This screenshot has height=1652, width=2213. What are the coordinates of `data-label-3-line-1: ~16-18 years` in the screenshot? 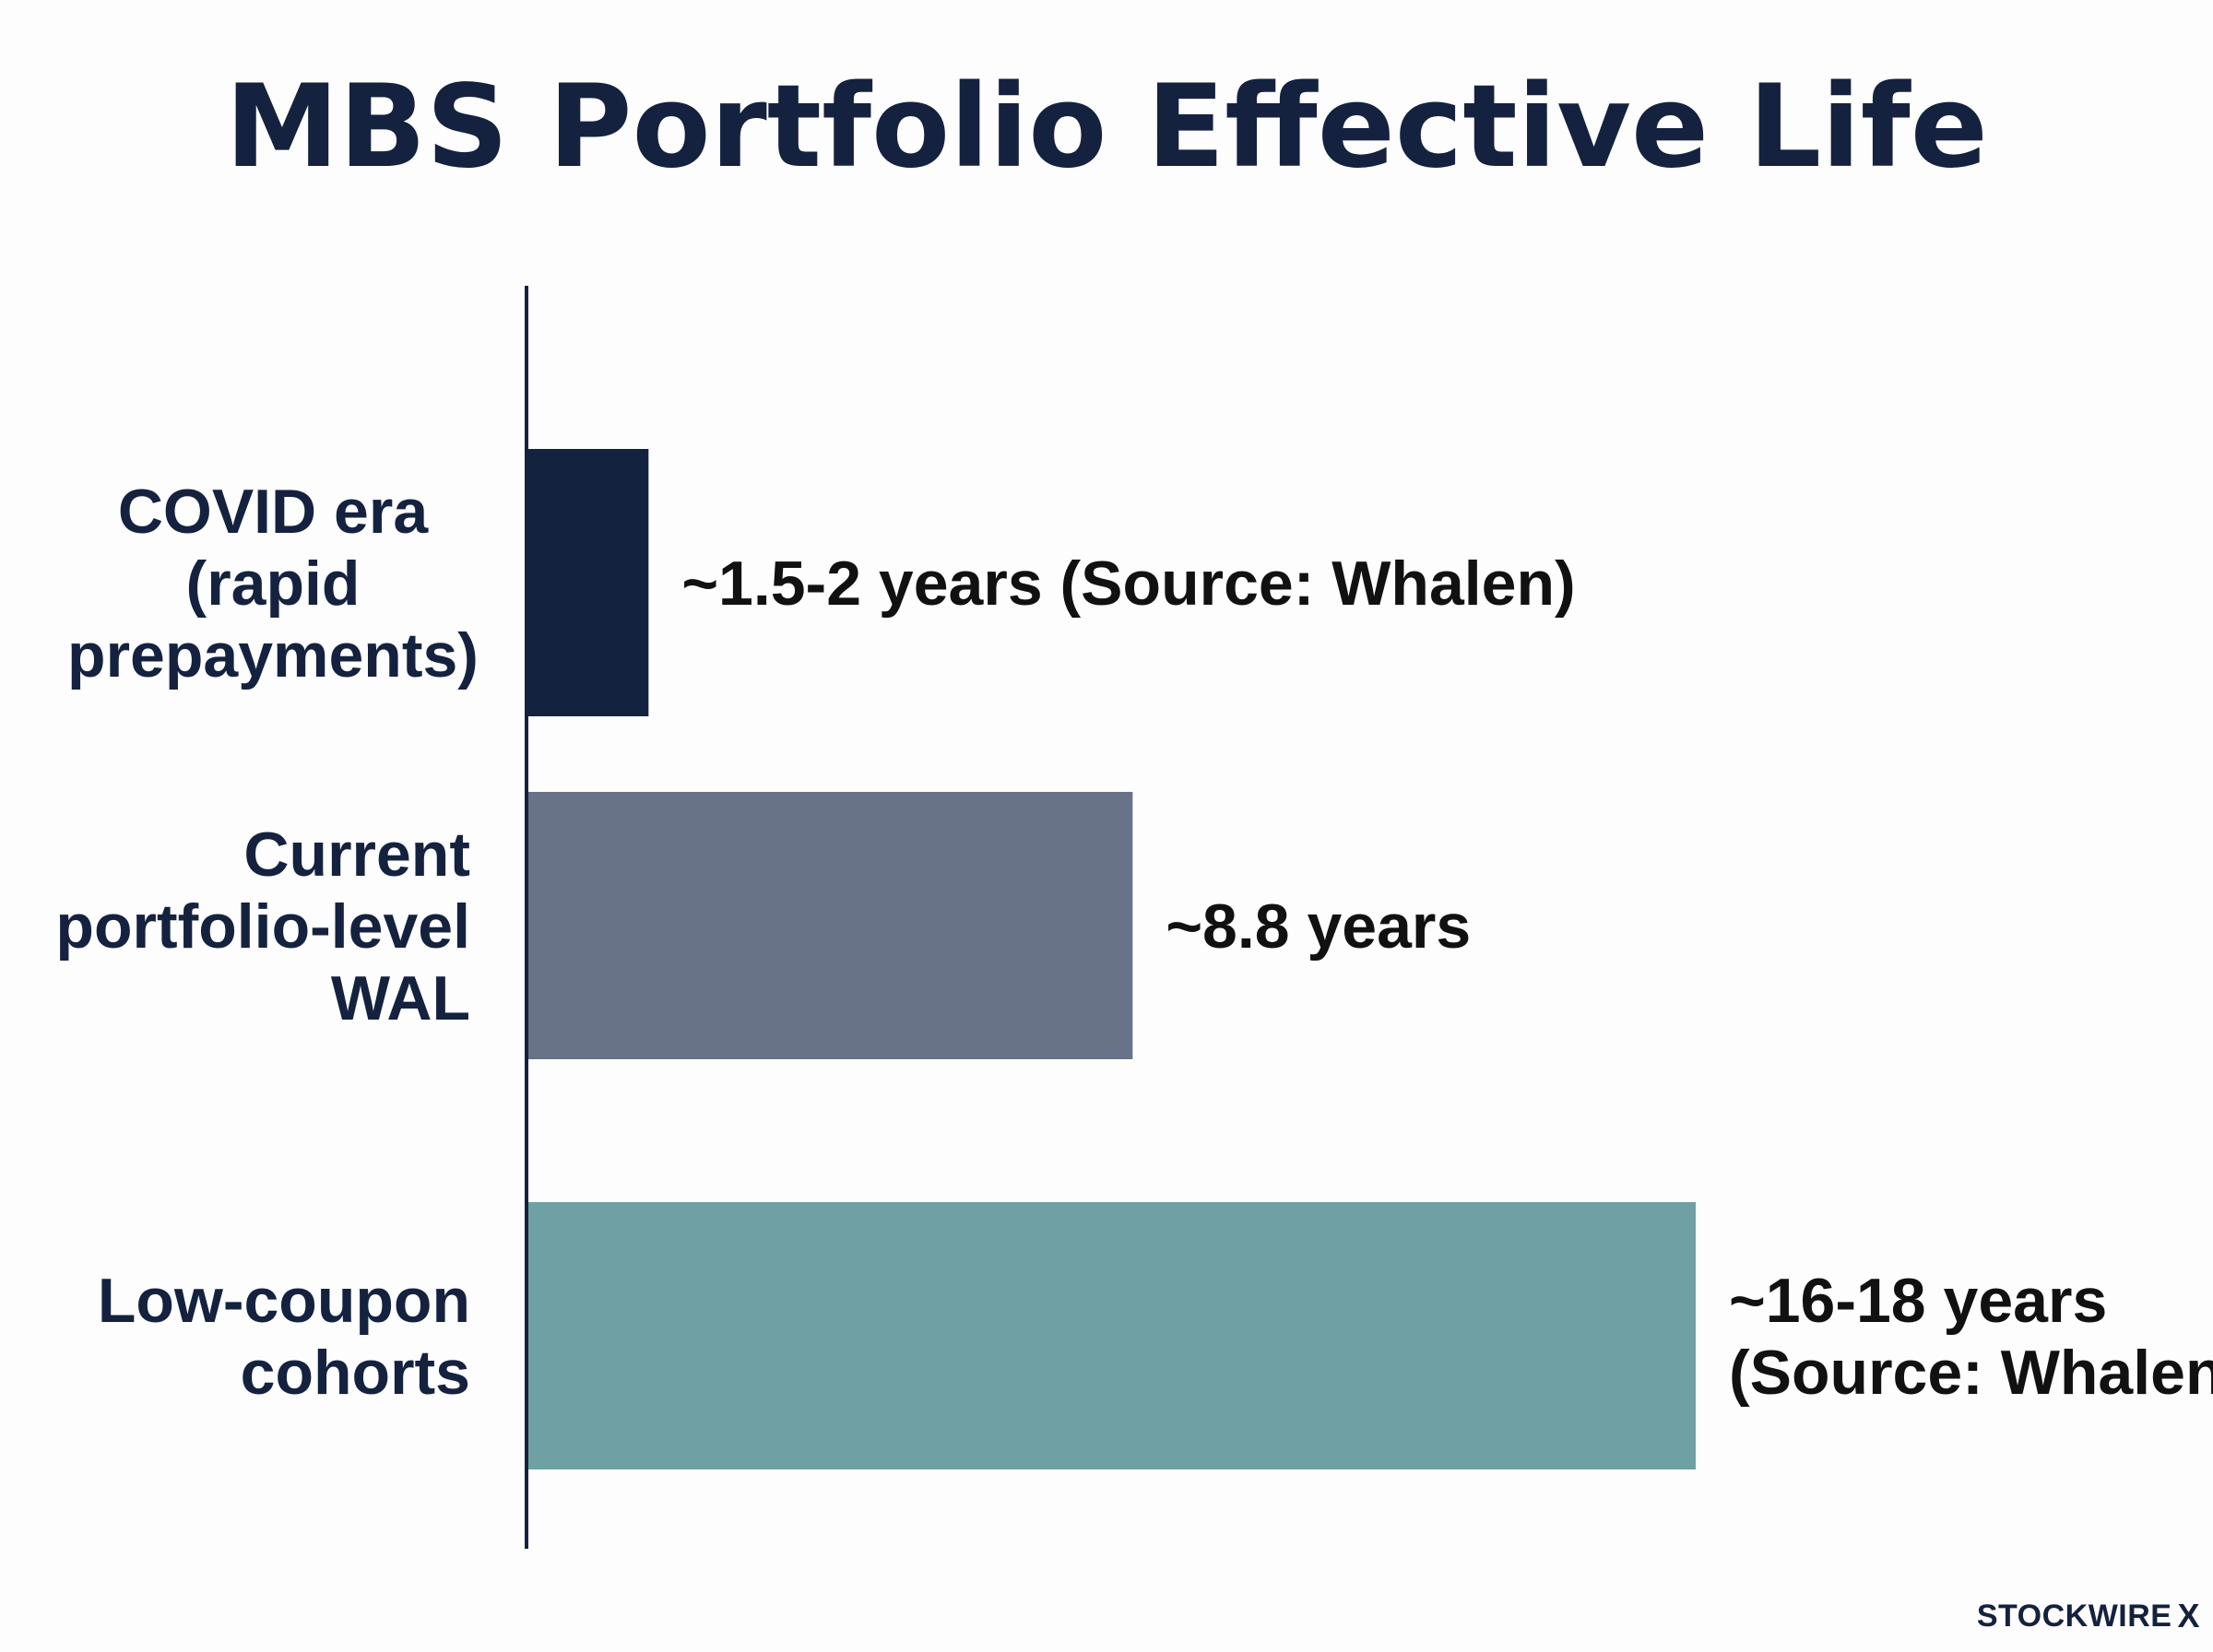 It's located at (1918, 1301).